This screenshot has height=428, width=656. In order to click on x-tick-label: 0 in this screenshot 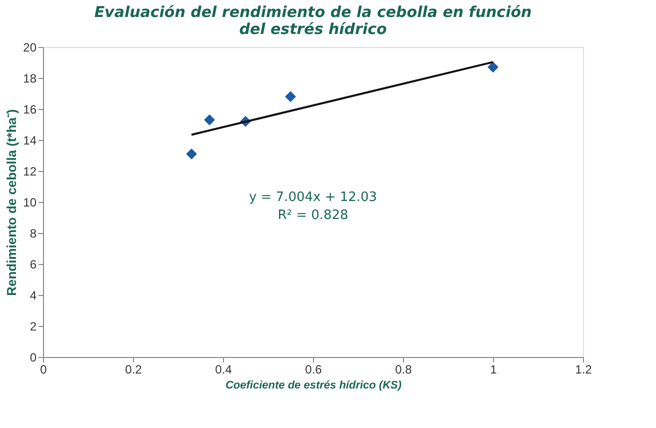, I will do `click(44, 369)`.